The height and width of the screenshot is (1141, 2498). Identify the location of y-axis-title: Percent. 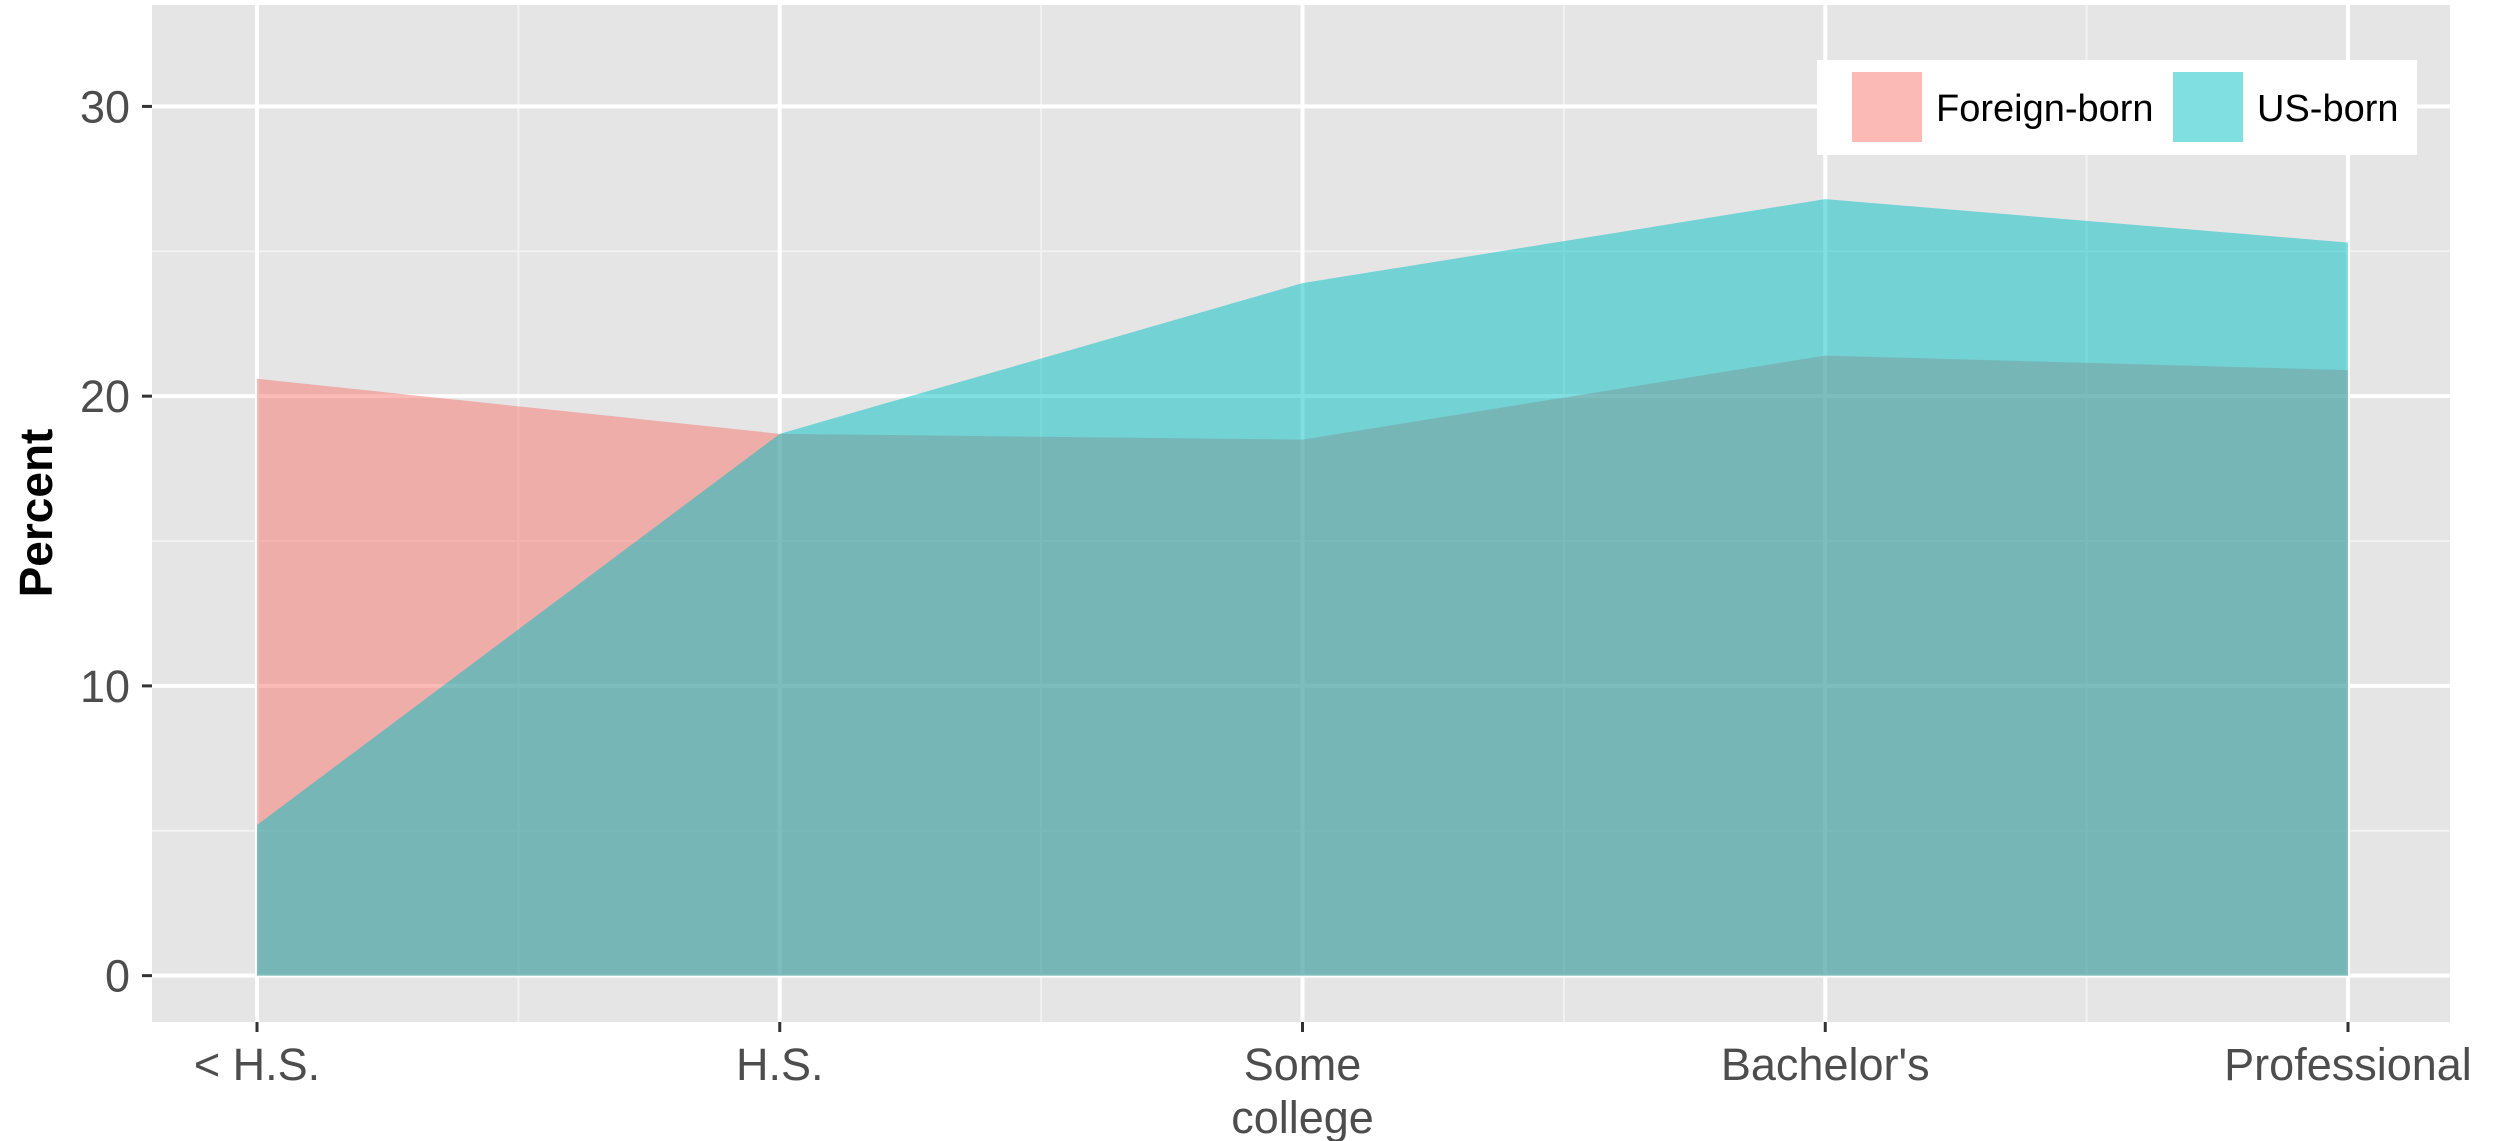
(36, 513).